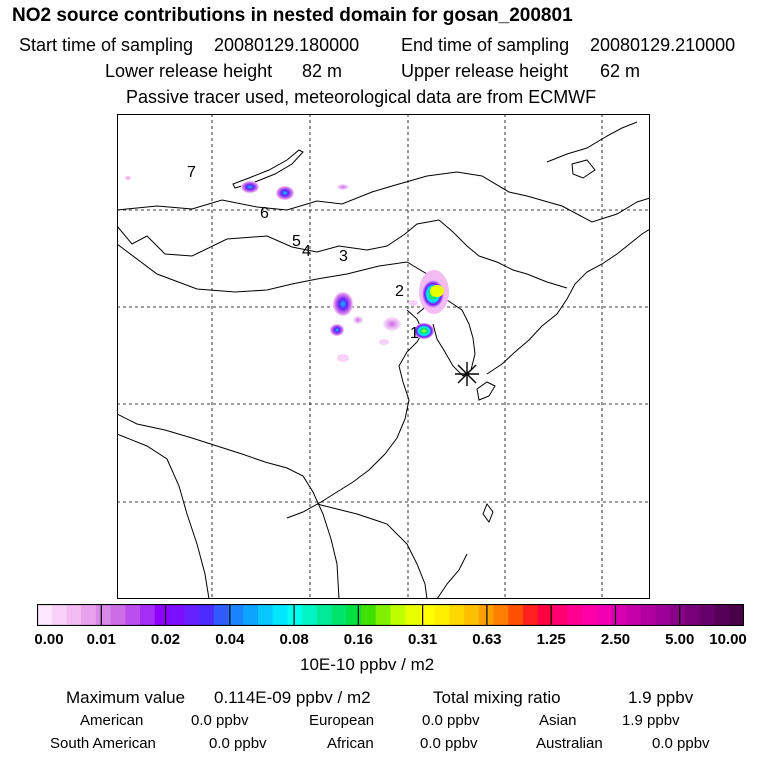 This screenshot has width=768, height=768. What do you see at coordinates (451, 720) in the screenshot?
I see `region-european-value: 0.0 ppbv` at bounding box center [451, 720].